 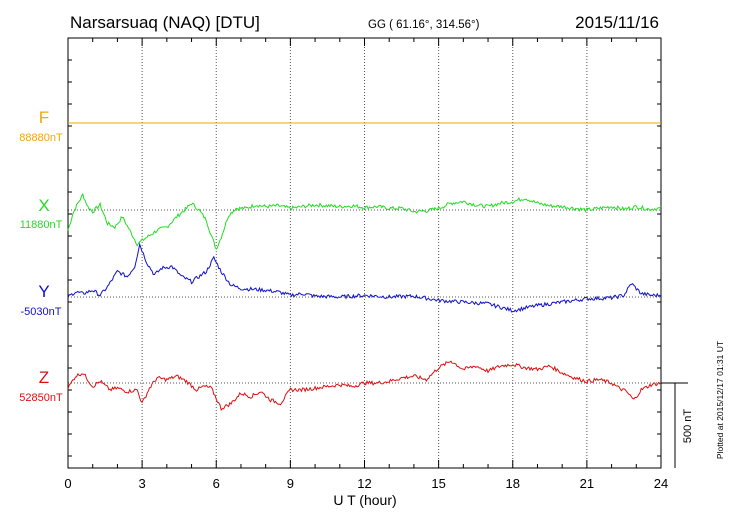 I want to click on component-label-Z: Z, so click(x=44, y=377).